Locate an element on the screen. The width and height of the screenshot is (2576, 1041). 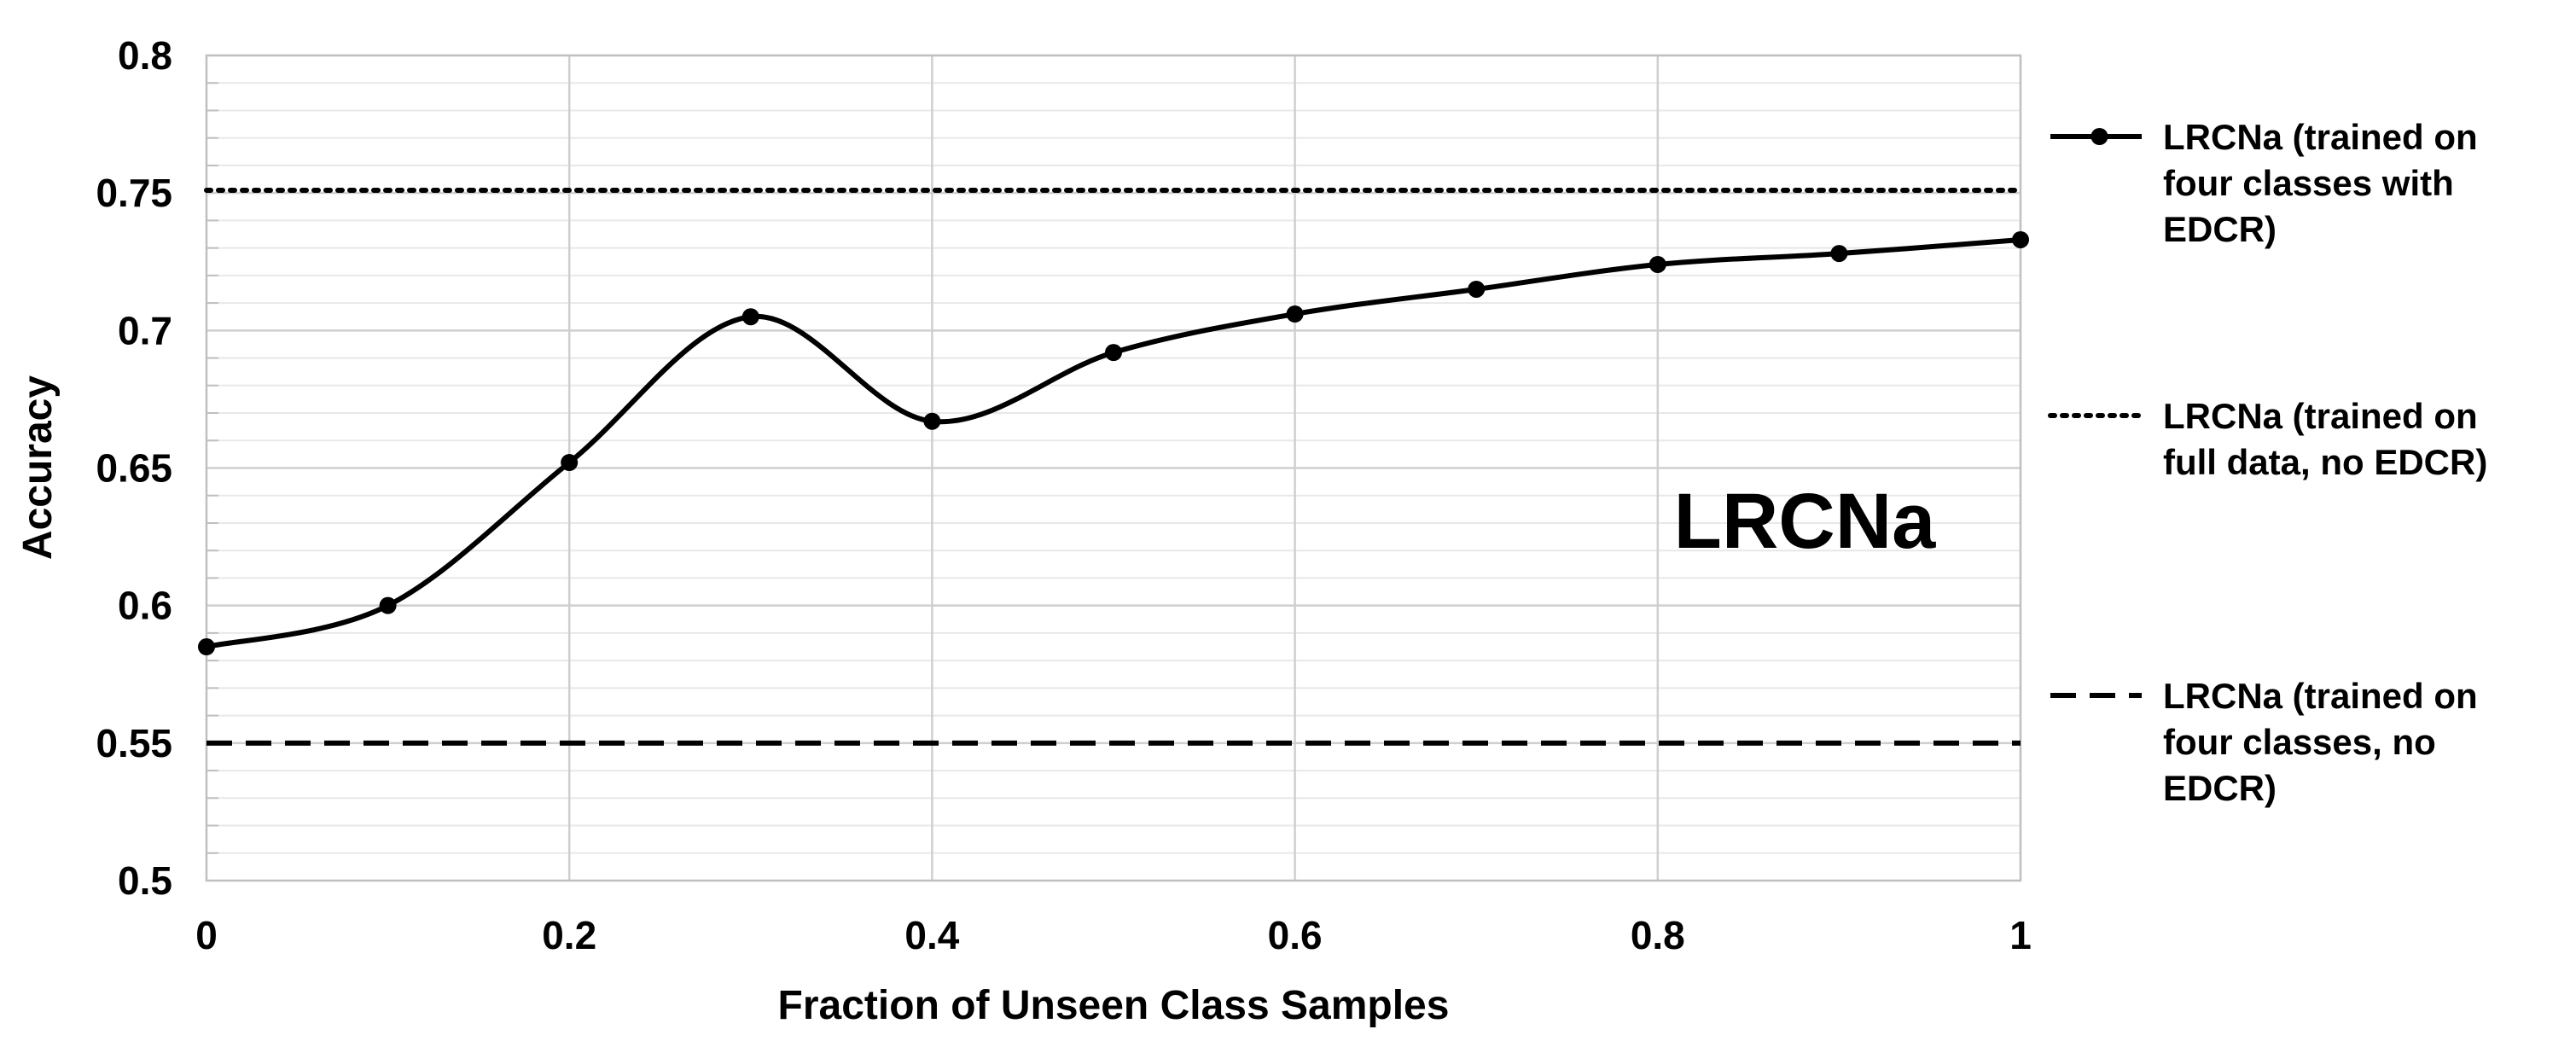
legend-entry: LRCNa (trained on four classes with EDCR) is located at coordinates (2264, 183).